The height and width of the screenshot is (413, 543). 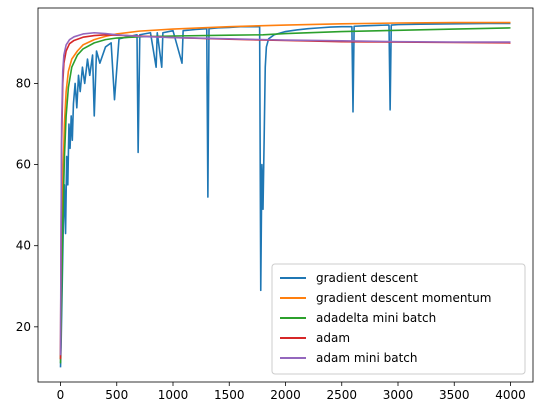 I want to click on x-tick-label: 2000, so click(x=285, y=395).